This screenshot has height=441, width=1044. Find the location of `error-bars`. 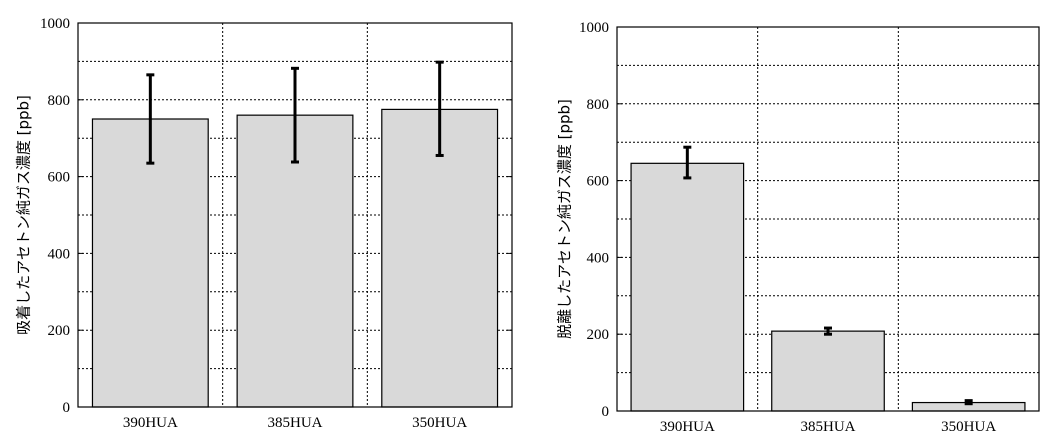

error-bars is located at coordinates (295, 112).